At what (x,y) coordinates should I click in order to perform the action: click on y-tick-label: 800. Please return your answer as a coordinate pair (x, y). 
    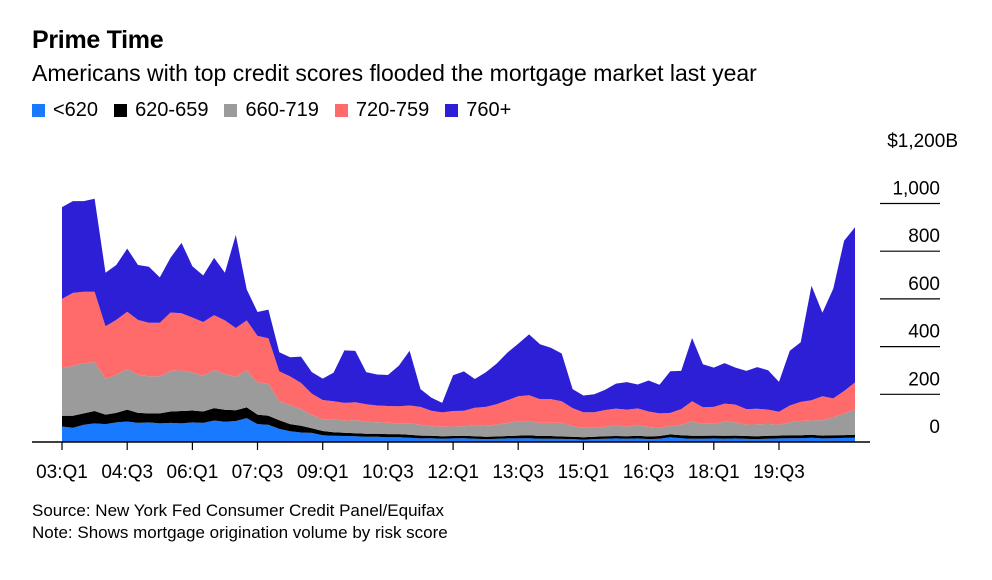
    Looking at the image, I should click on (924, 236).